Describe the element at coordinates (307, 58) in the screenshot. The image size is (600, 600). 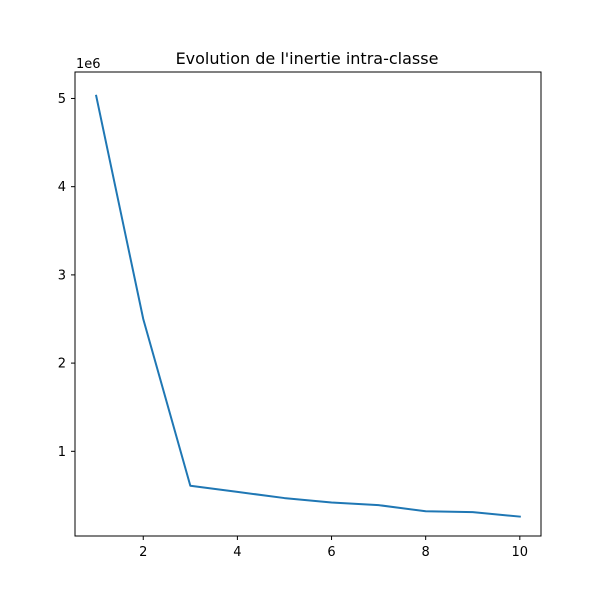
I see `chart-title: Evolution de l'inertie intra-classe` at that location.